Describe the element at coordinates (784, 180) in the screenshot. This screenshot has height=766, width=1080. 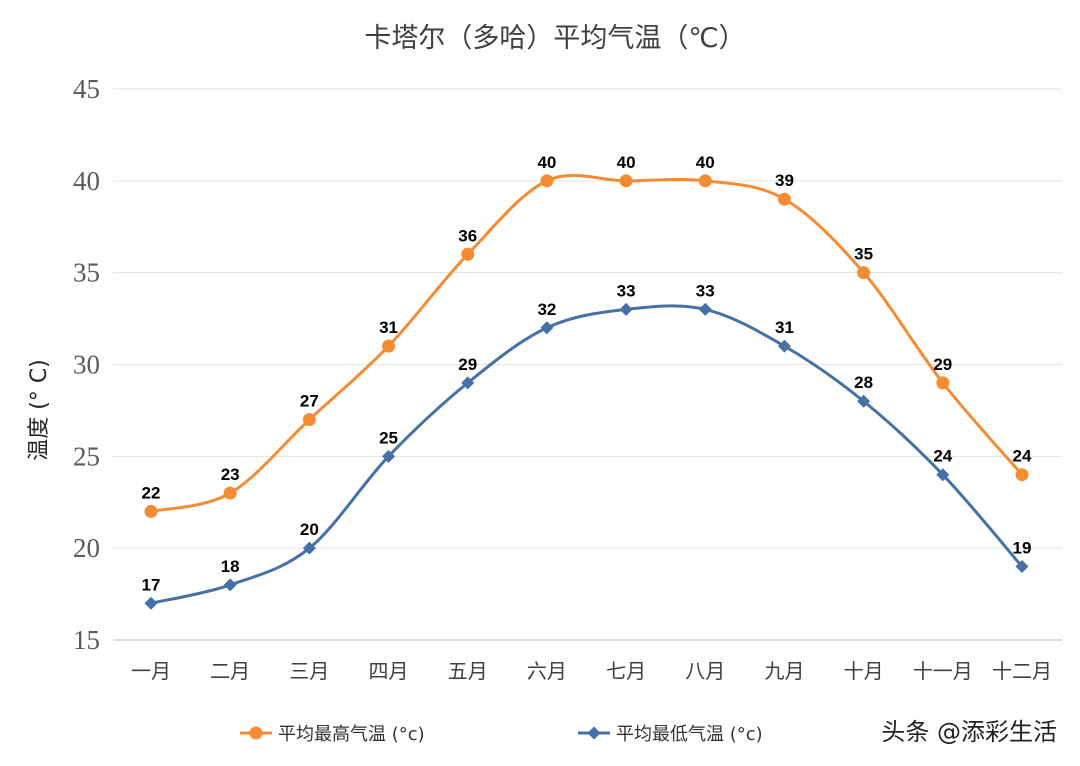
I see `data-label: 39` at that location.